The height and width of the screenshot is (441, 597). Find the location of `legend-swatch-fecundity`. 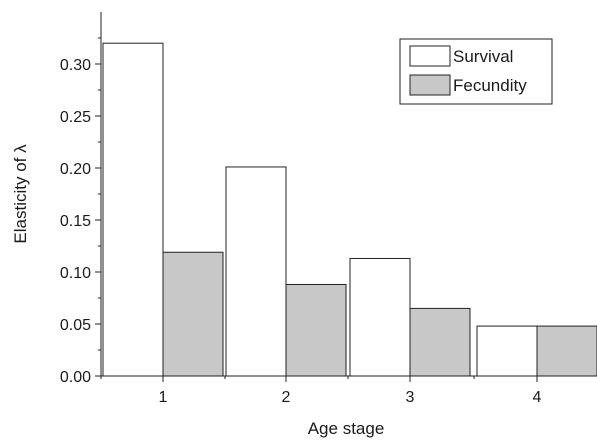

legend-swatch-fecundity is located at coordinates (430, 85).